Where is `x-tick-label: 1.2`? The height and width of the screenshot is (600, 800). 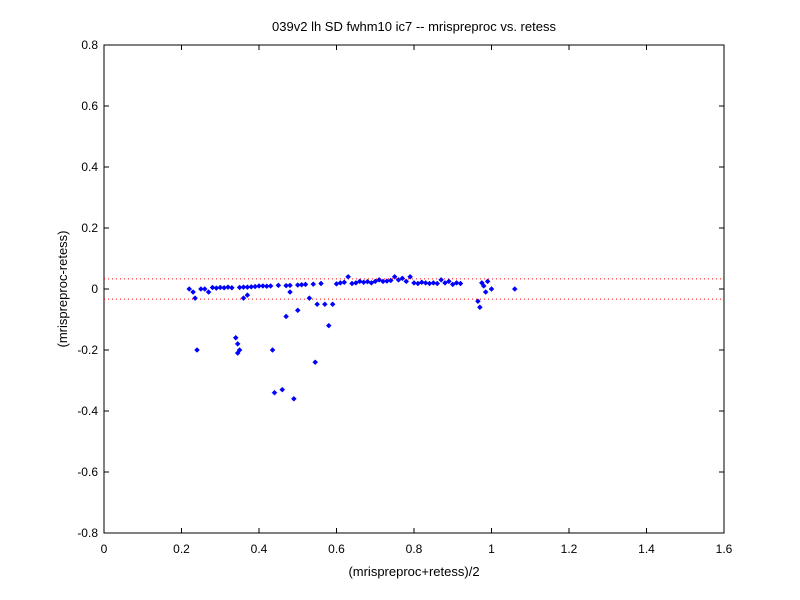 x-tick-label: 1.2 is located at coordinates (569, 549).